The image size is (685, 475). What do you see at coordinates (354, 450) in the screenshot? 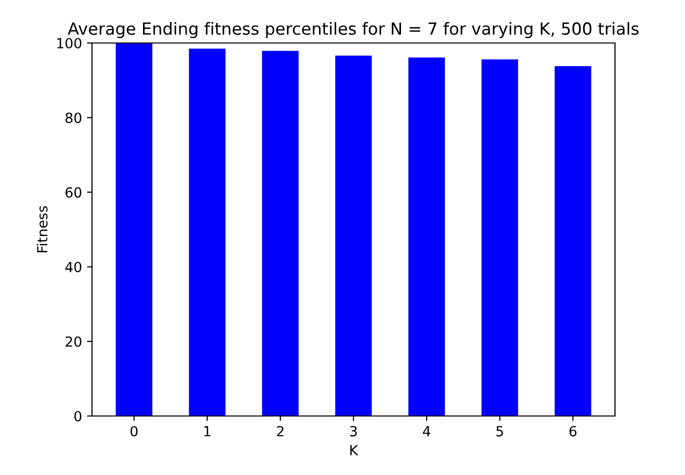
I see `x-axis-title: K` at bounding box center [354, 450].